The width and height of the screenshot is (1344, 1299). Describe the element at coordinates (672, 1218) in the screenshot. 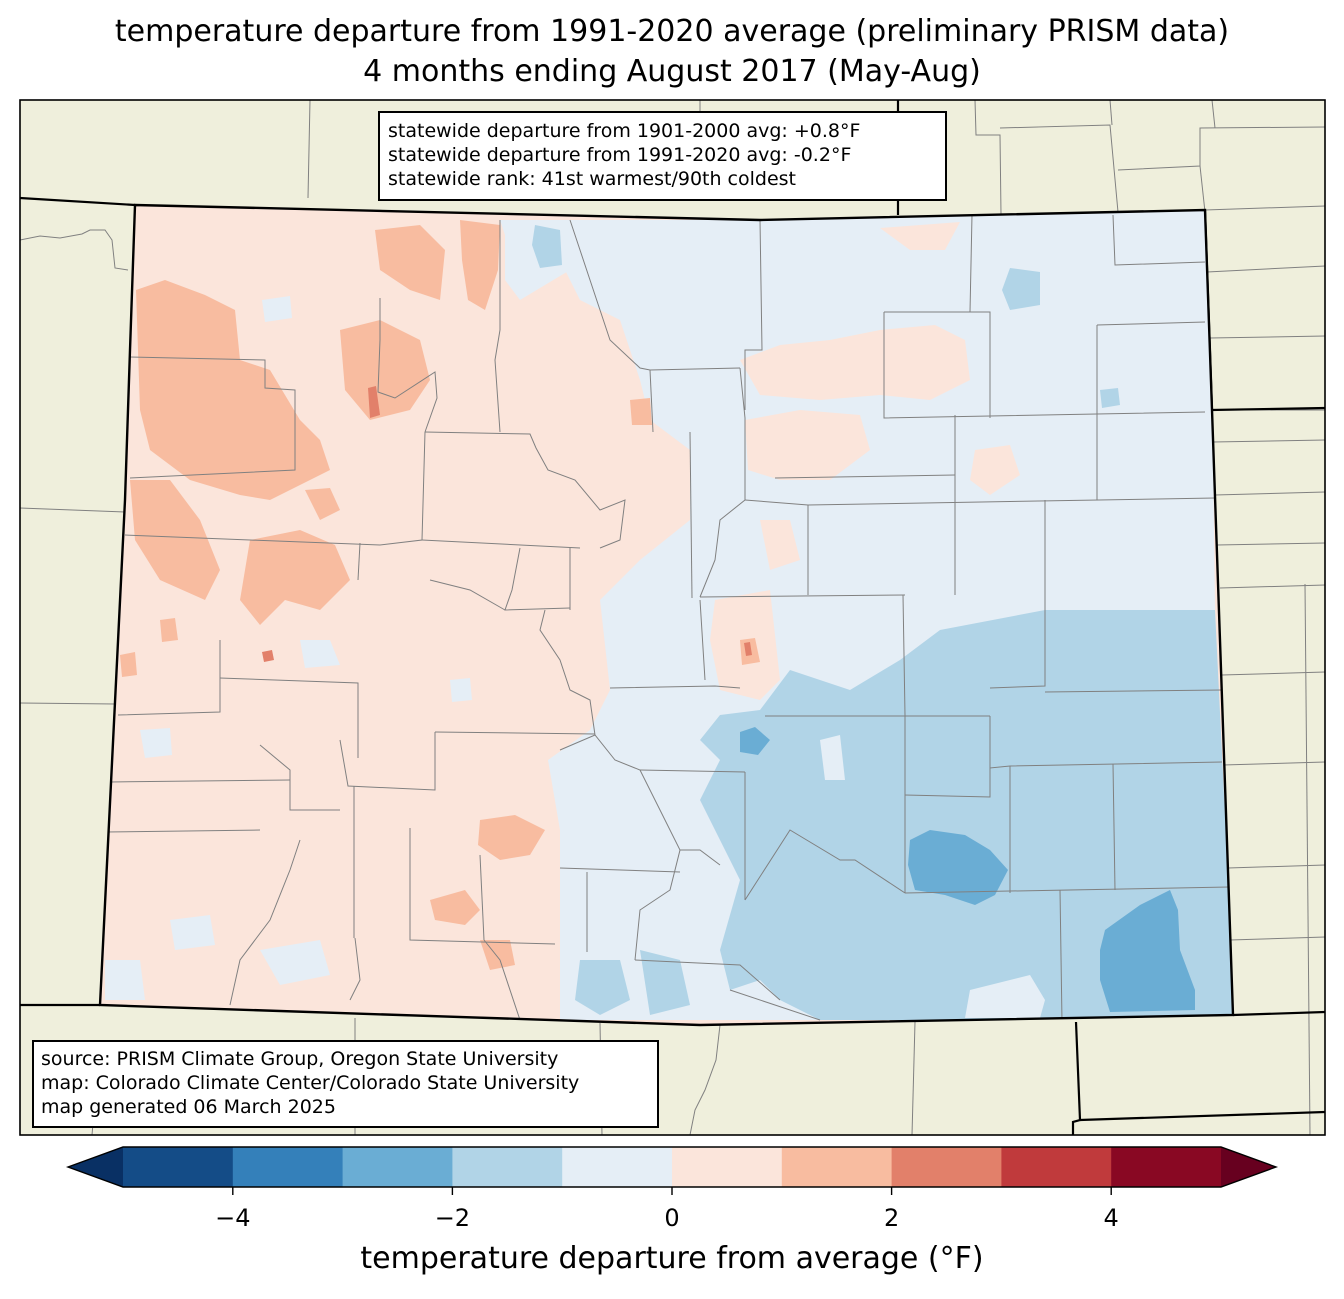

I see `colorbar-tick-label-2: 0` at that location.